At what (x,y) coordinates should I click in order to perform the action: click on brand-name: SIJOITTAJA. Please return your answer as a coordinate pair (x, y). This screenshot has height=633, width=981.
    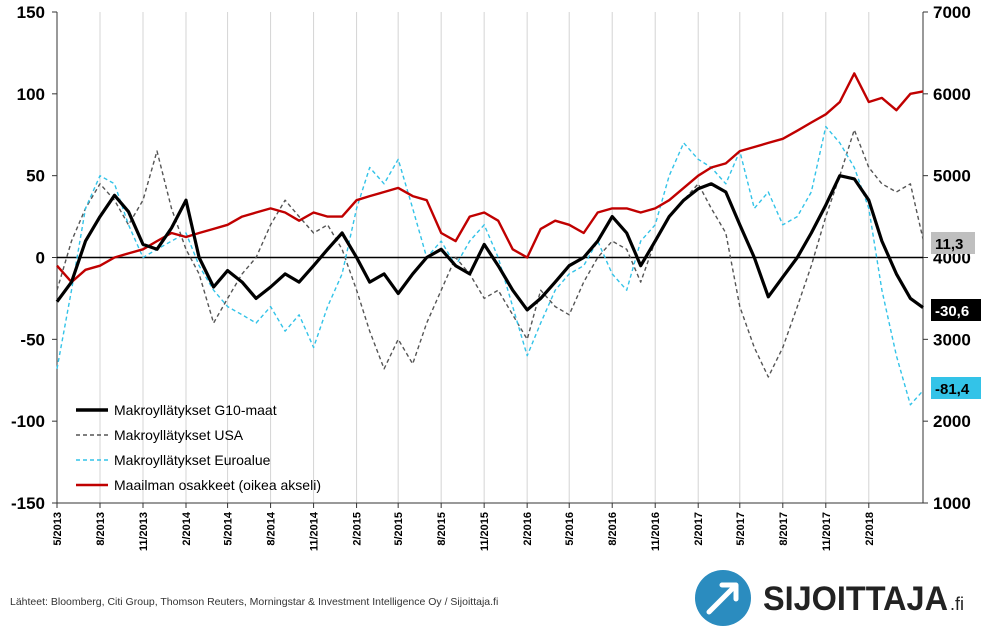
    Looking at the image, I should click on (855, 599).